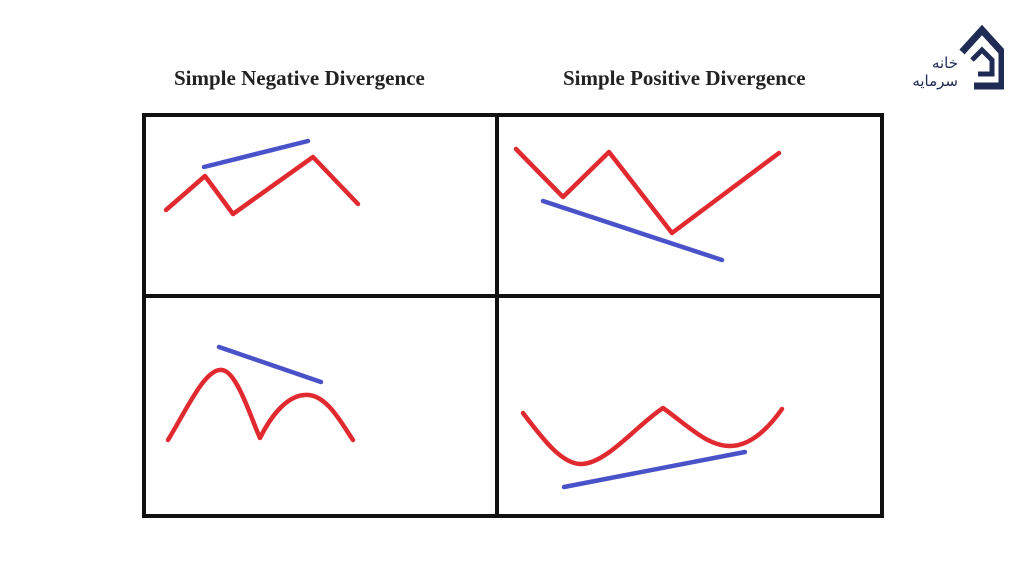 The image size is (1024, 576). What do you see at coordinates (935, 81) in the screenshot?
I see `logo-text-line2: سرمایه` at bounding box center [935, 81].